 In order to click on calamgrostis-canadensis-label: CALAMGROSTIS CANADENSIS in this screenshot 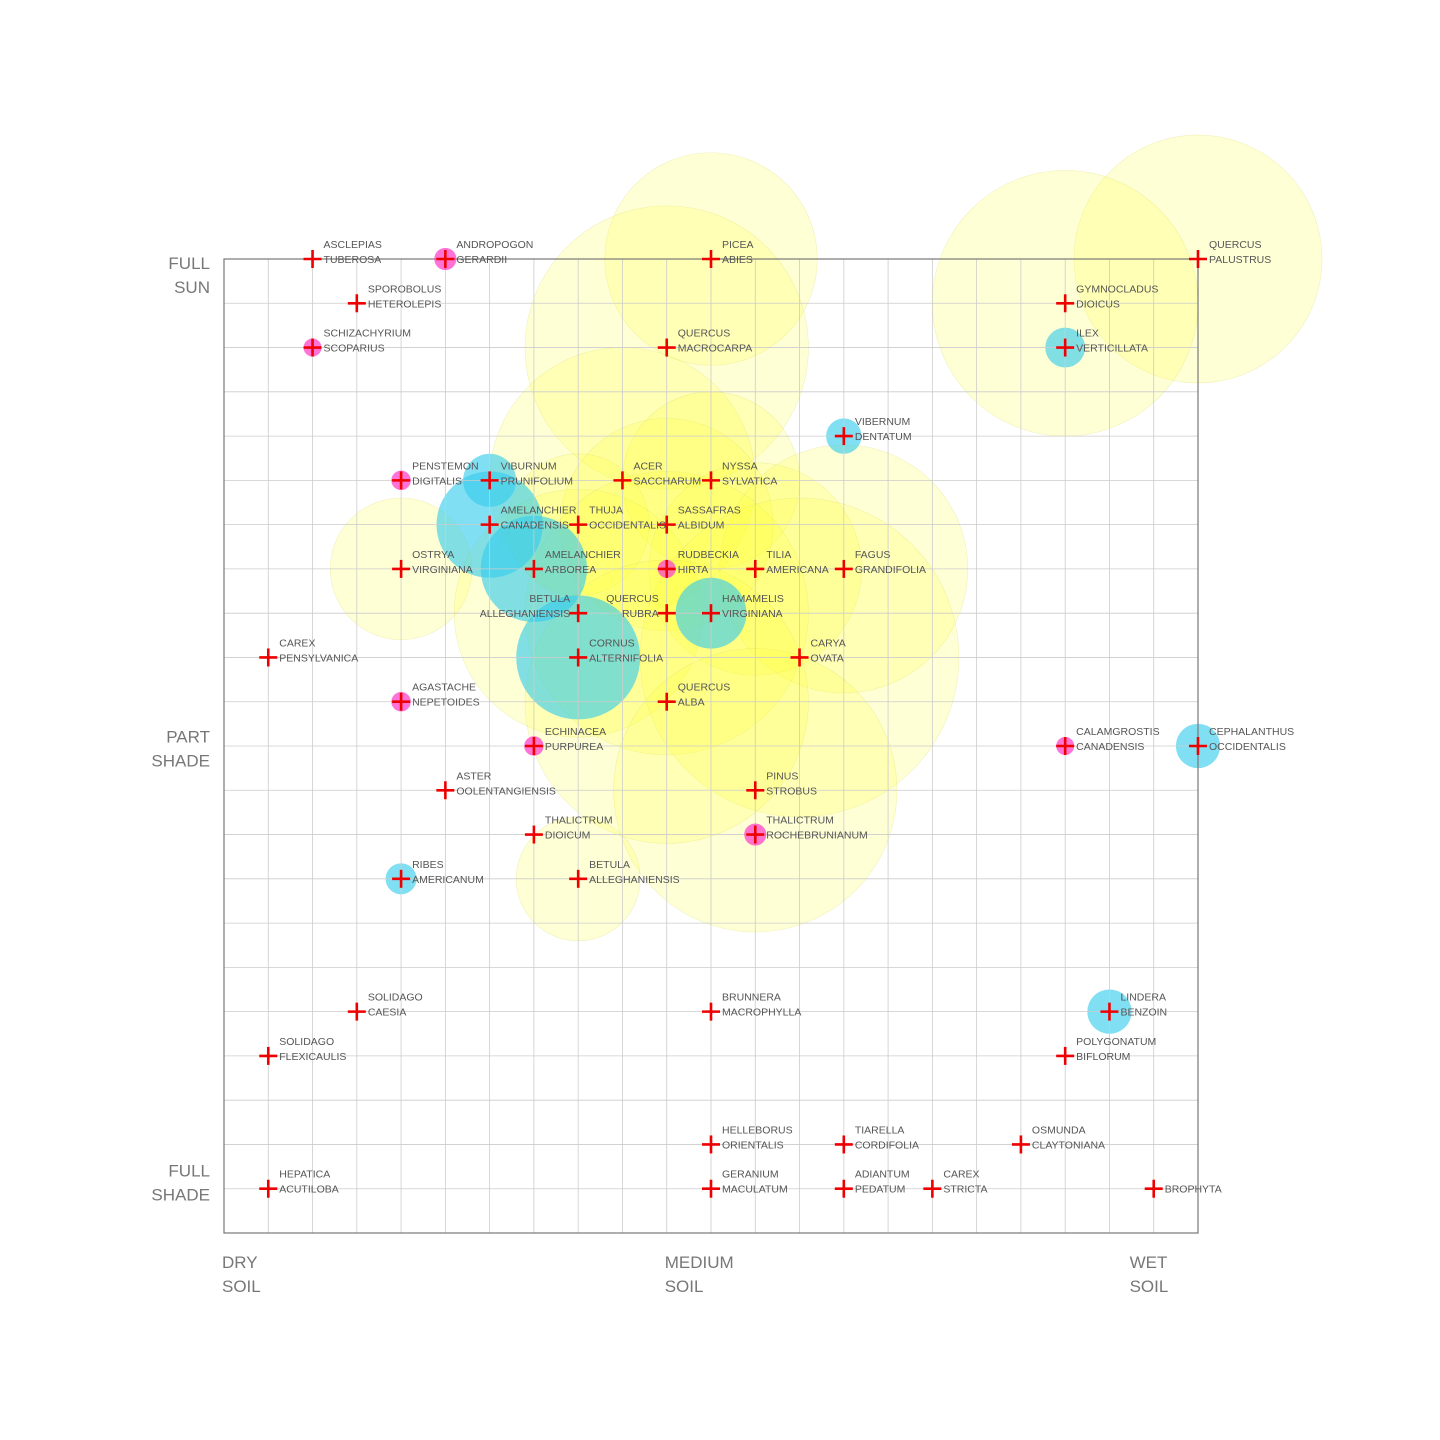, I will do `click(1117, 739)`.